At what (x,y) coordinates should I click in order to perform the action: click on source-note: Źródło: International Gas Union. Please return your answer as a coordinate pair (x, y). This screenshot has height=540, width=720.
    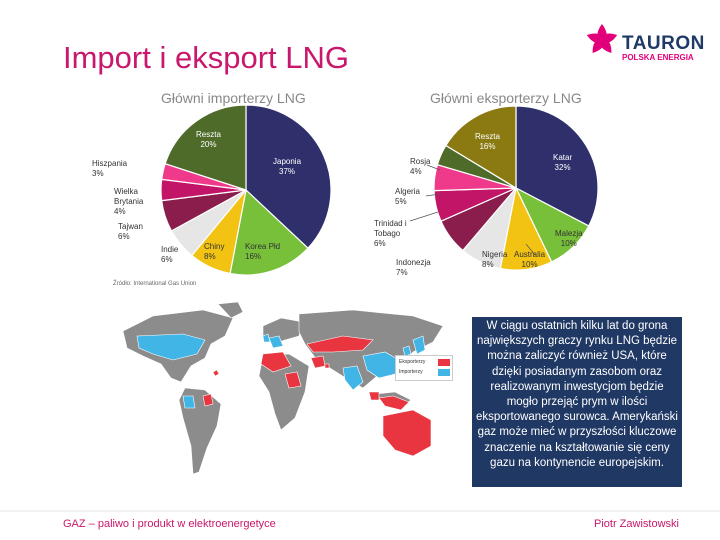
    Looking at the image, I should click on (155, 284).